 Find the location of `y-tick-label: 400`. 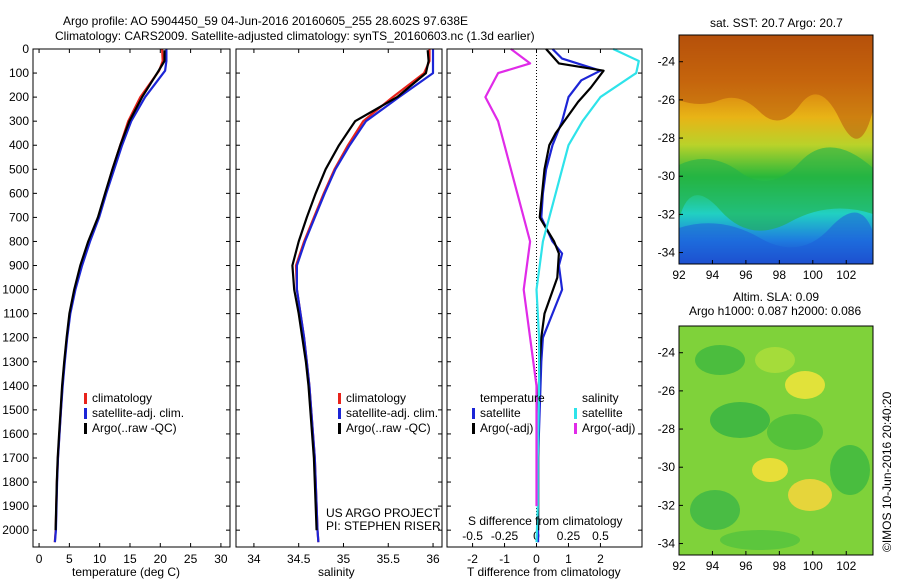

y-tick-label: 400 is located at coordinates (19, 145).